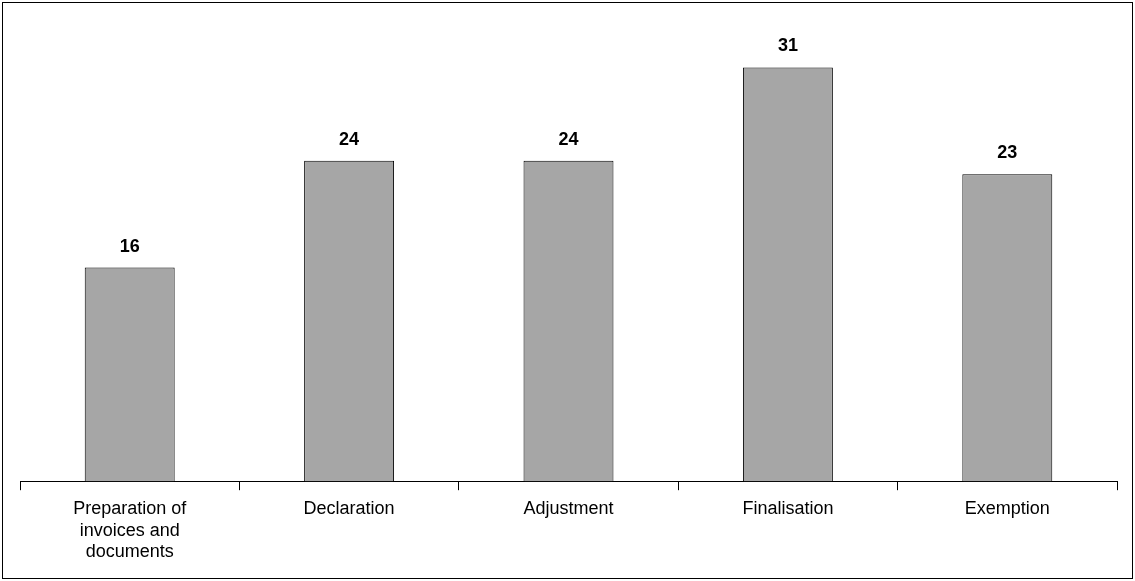 This screenshot has height=581, width=1135. I want to click on x-tick-label: Finalisation, so click(788, 507).